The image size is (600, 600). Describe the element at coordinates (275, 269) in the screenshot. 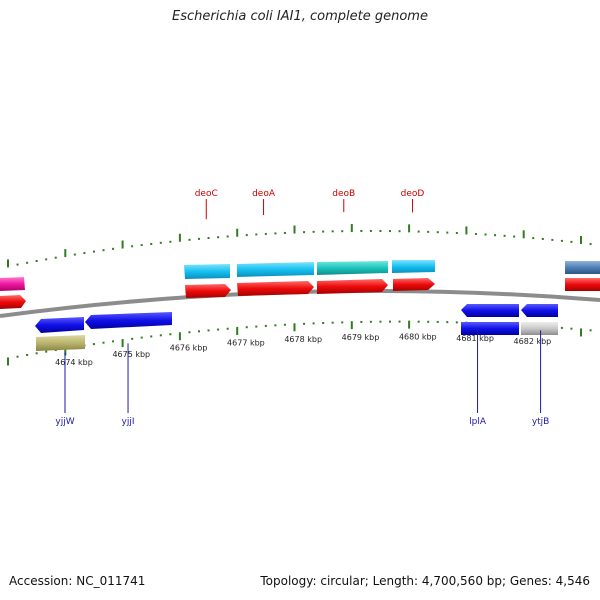

I see `gene-block-deoA-cyan` at that location.